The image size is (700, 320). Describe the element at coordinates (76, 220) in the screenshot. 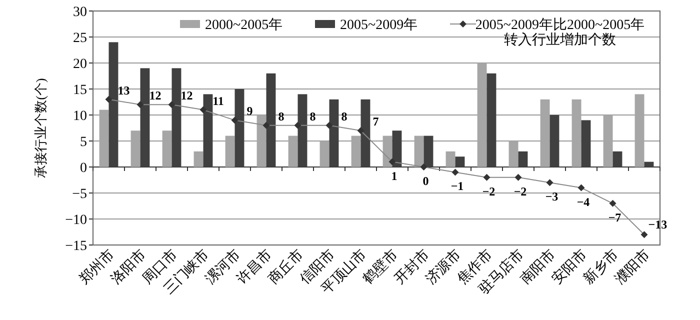

I see `y-tick-label: −10` at that location.